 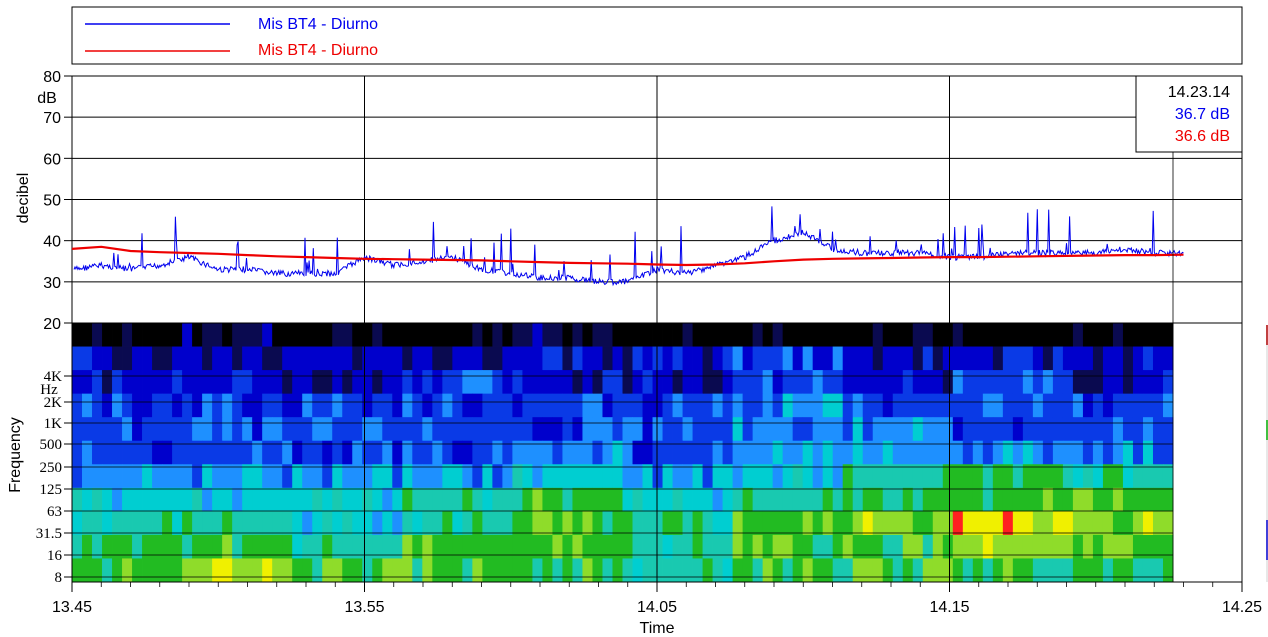 What do you see at coordinates (15, 455) in the screenshot?
I see `frequency-axis-label: Frequency` at bounding box center [15, 455].